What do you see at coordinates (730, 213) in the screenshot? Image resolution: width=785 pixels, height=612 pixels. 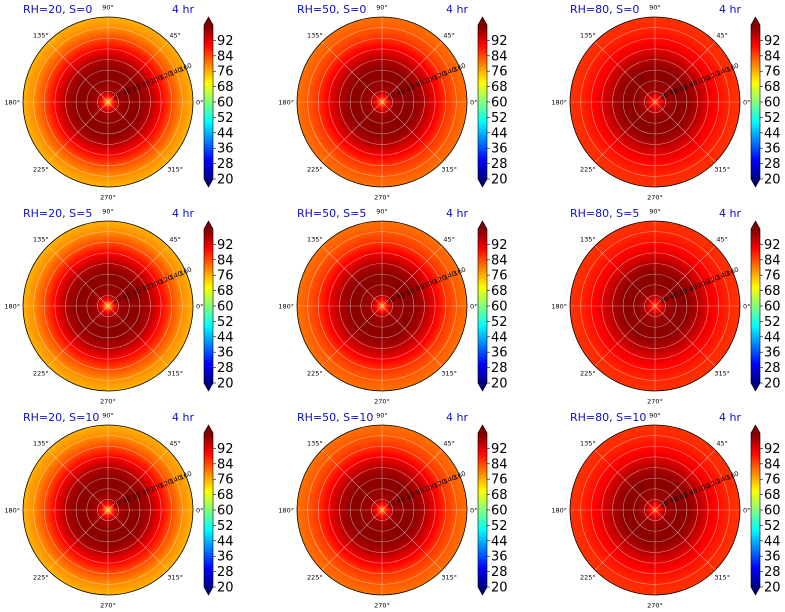 I see `time-annotation: 4 hr` at bounding box center [730, 213].